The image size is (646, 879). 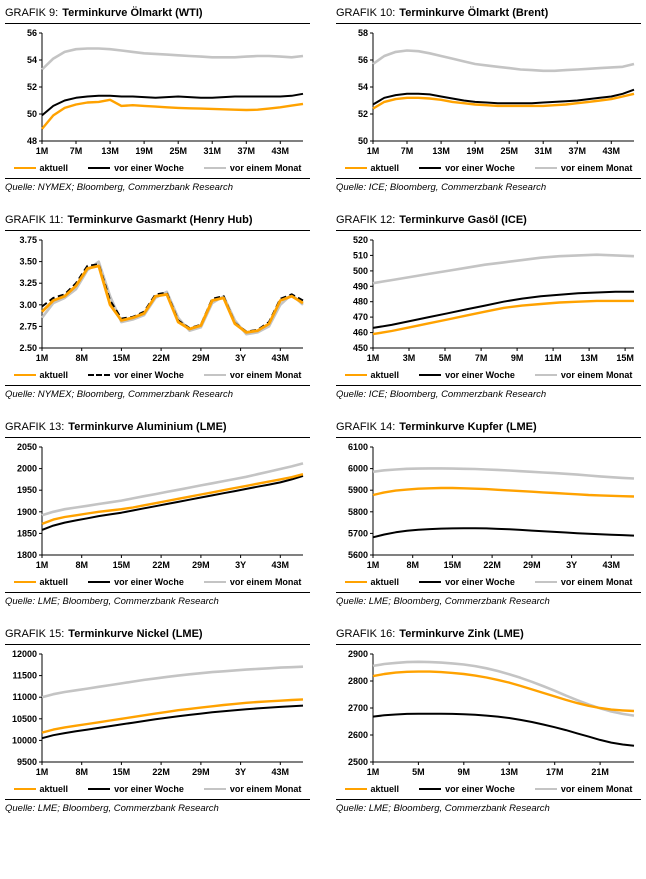 What do you see at coordinates (358, 708) in the screenshot?
I see `svg-text: 2700` at bounding box center [358, 708].